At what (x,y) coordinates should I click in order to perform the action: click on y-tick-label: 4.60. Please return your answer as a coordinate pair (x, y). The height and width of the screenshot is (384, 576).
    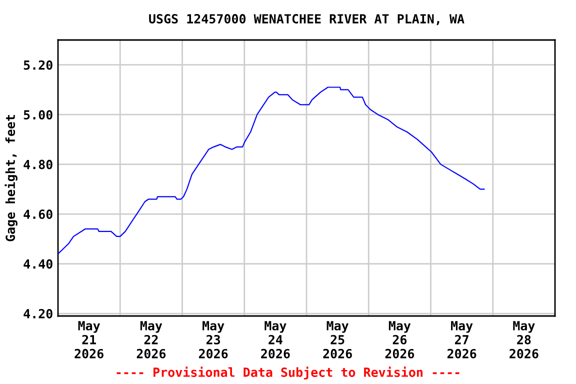
    Looking at the image, I should click on (38, 214).